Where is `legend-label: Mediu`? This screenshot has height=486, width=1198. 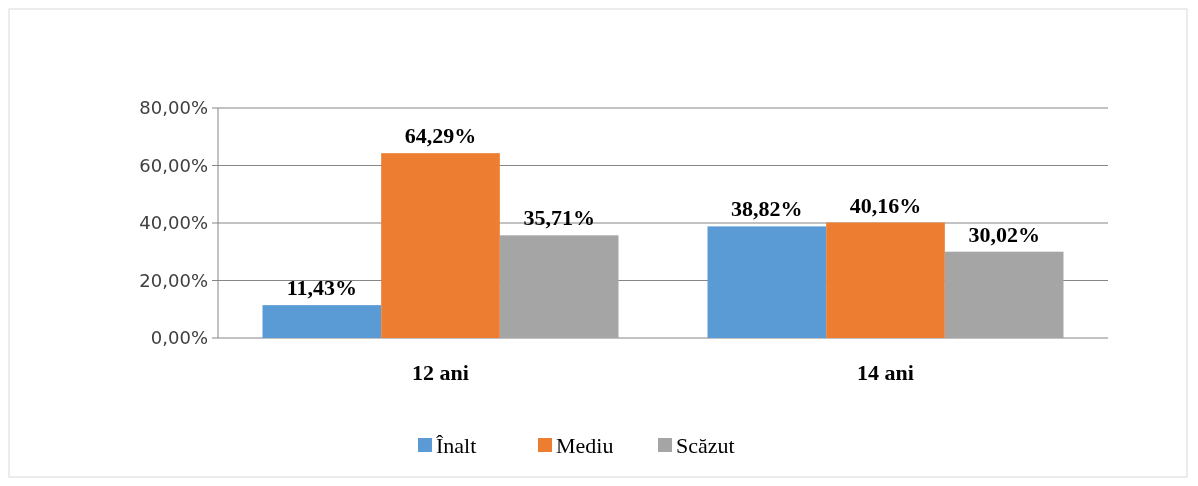
legend-label: Mediu is located at coordinates (585, 445).